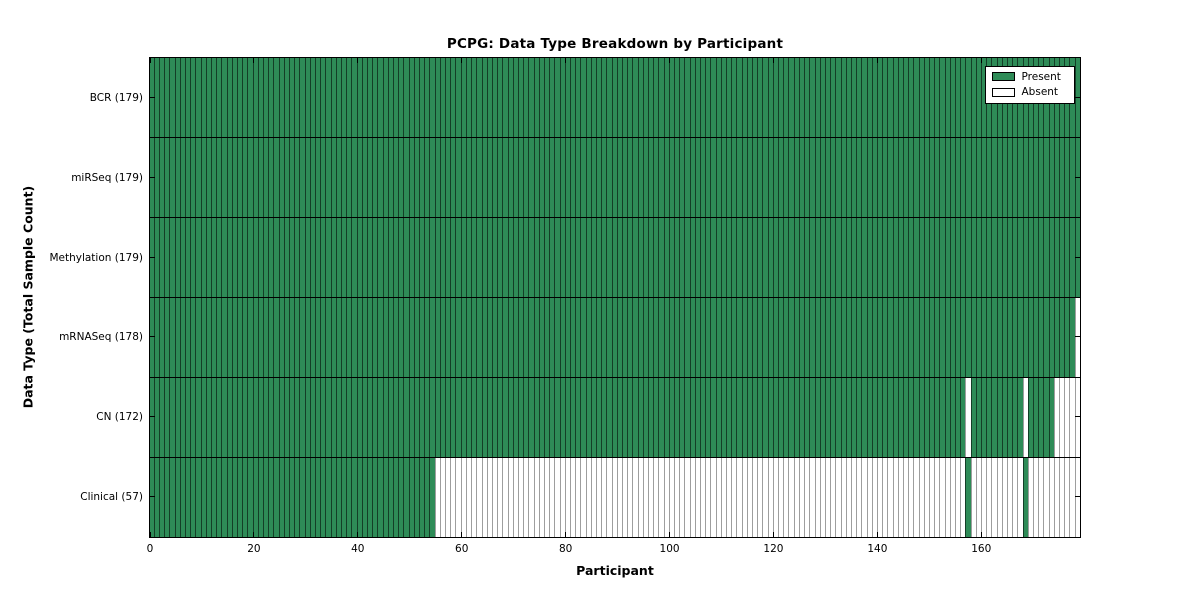  I want to click on y-tick-label: Methylation (179), so click(96, 257).